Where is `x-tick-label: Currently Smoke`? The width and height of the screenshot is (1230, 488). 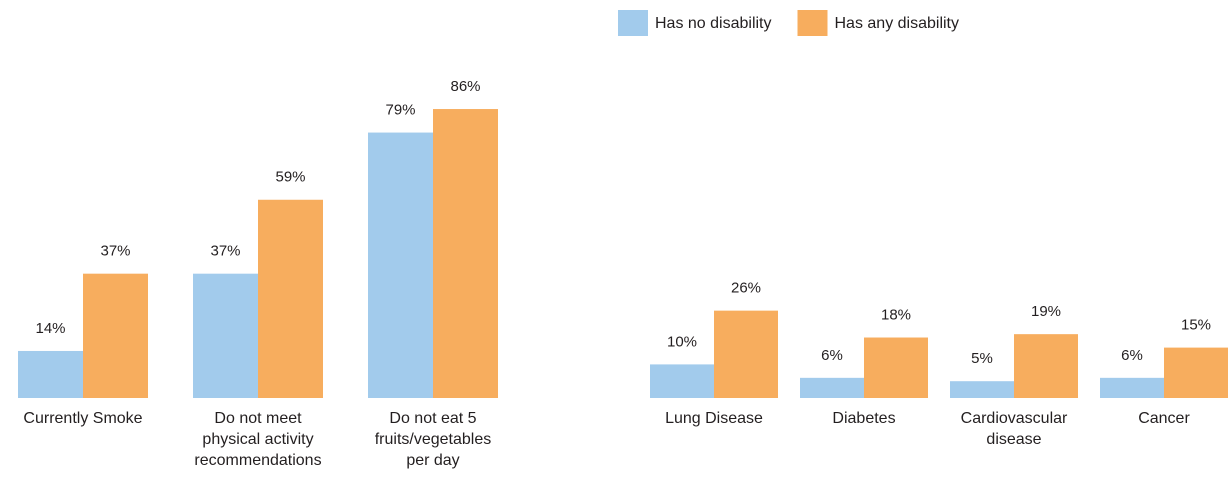
x-tick-label: Currently Smoke is located at coordinates (83, 418).